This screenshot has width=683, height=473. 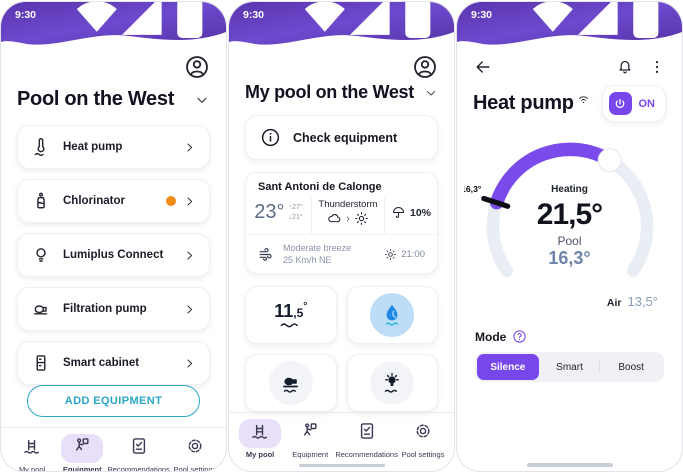 I want to click on nav-label: My pool, so click(x=260, y=455).